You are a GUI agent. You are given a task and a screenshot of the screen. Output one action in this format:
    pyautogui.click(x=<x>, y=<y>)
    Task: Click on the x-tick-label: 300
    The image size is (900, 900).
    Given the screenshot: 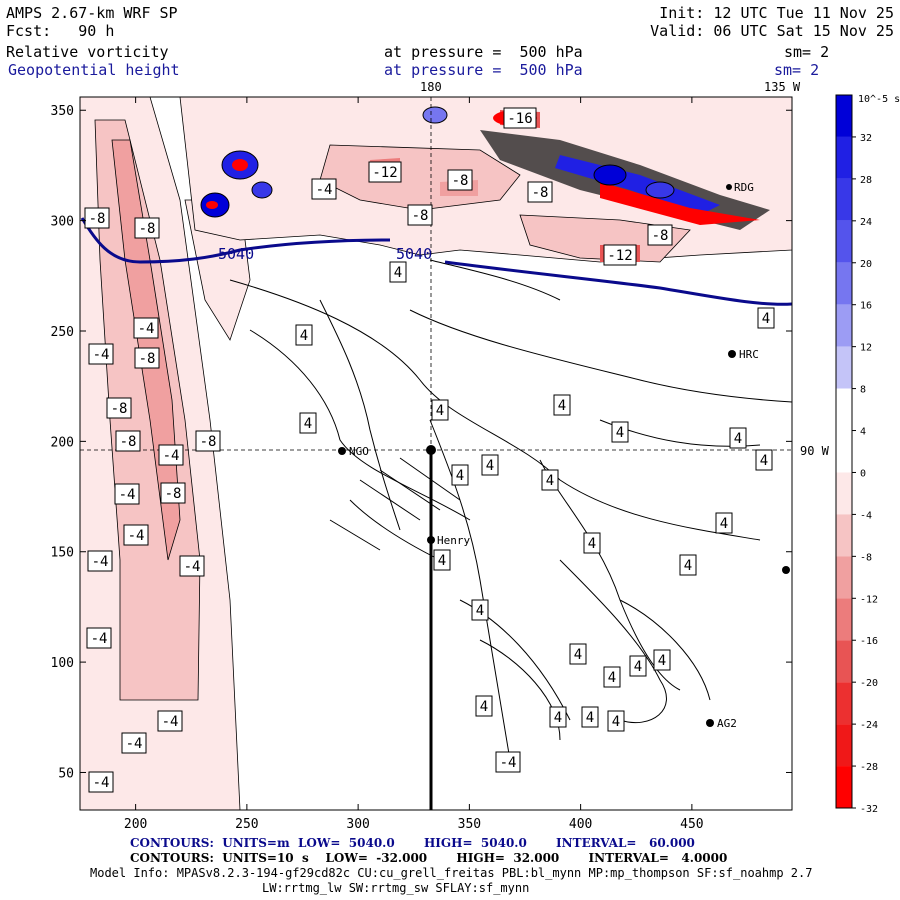 What is the action you would take?
    pyautogui.click(x=357, y=823)
    